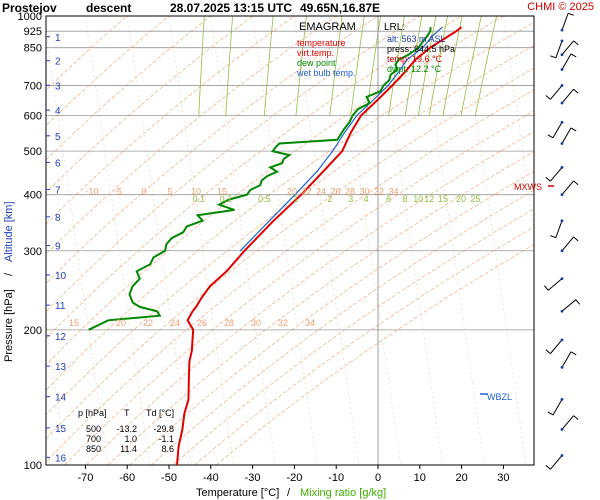 Image resolution: width=600 pixels, height=500 pixels. Describe the element at coordinates (58, 218) in the screenshot. I see `altitude-tick-label: 8` at that location.